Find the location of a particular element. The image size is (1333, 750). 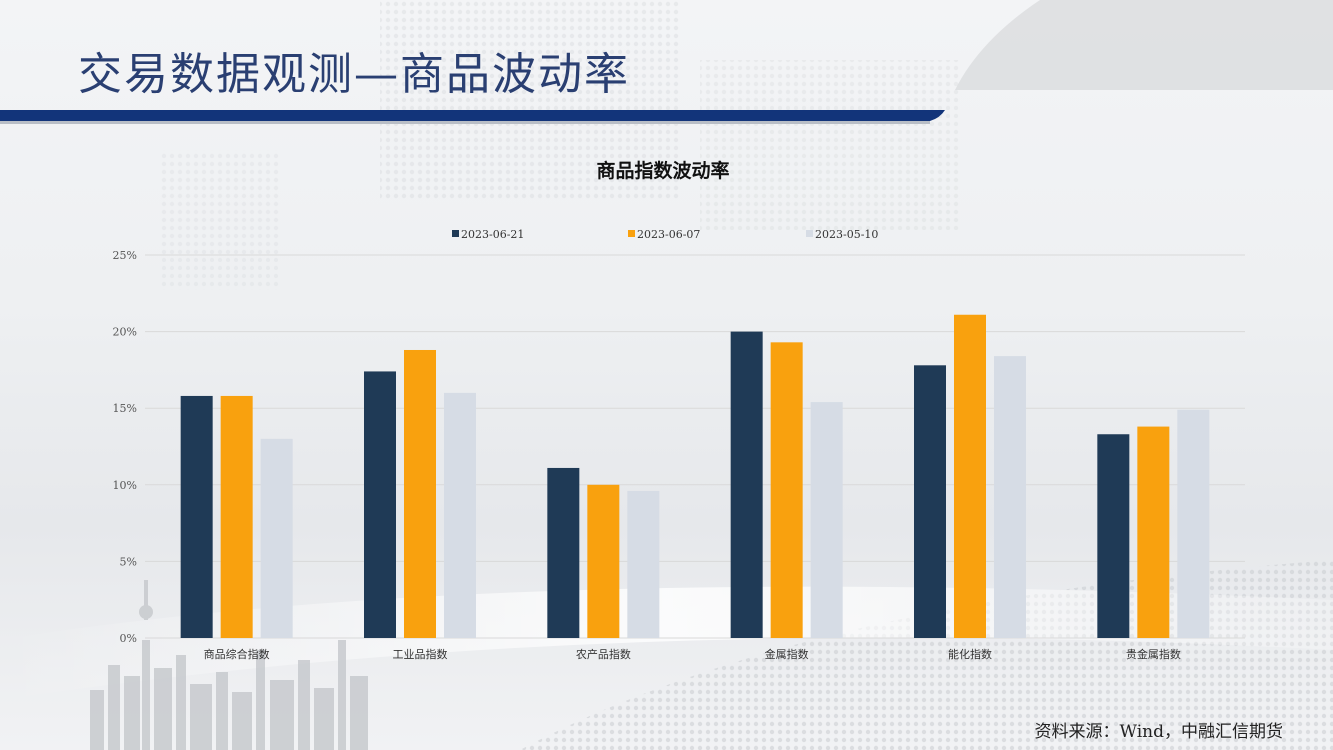

source-note: 资料来源：Wind，中融汇信期货 is located at coordinates (1158, 732).